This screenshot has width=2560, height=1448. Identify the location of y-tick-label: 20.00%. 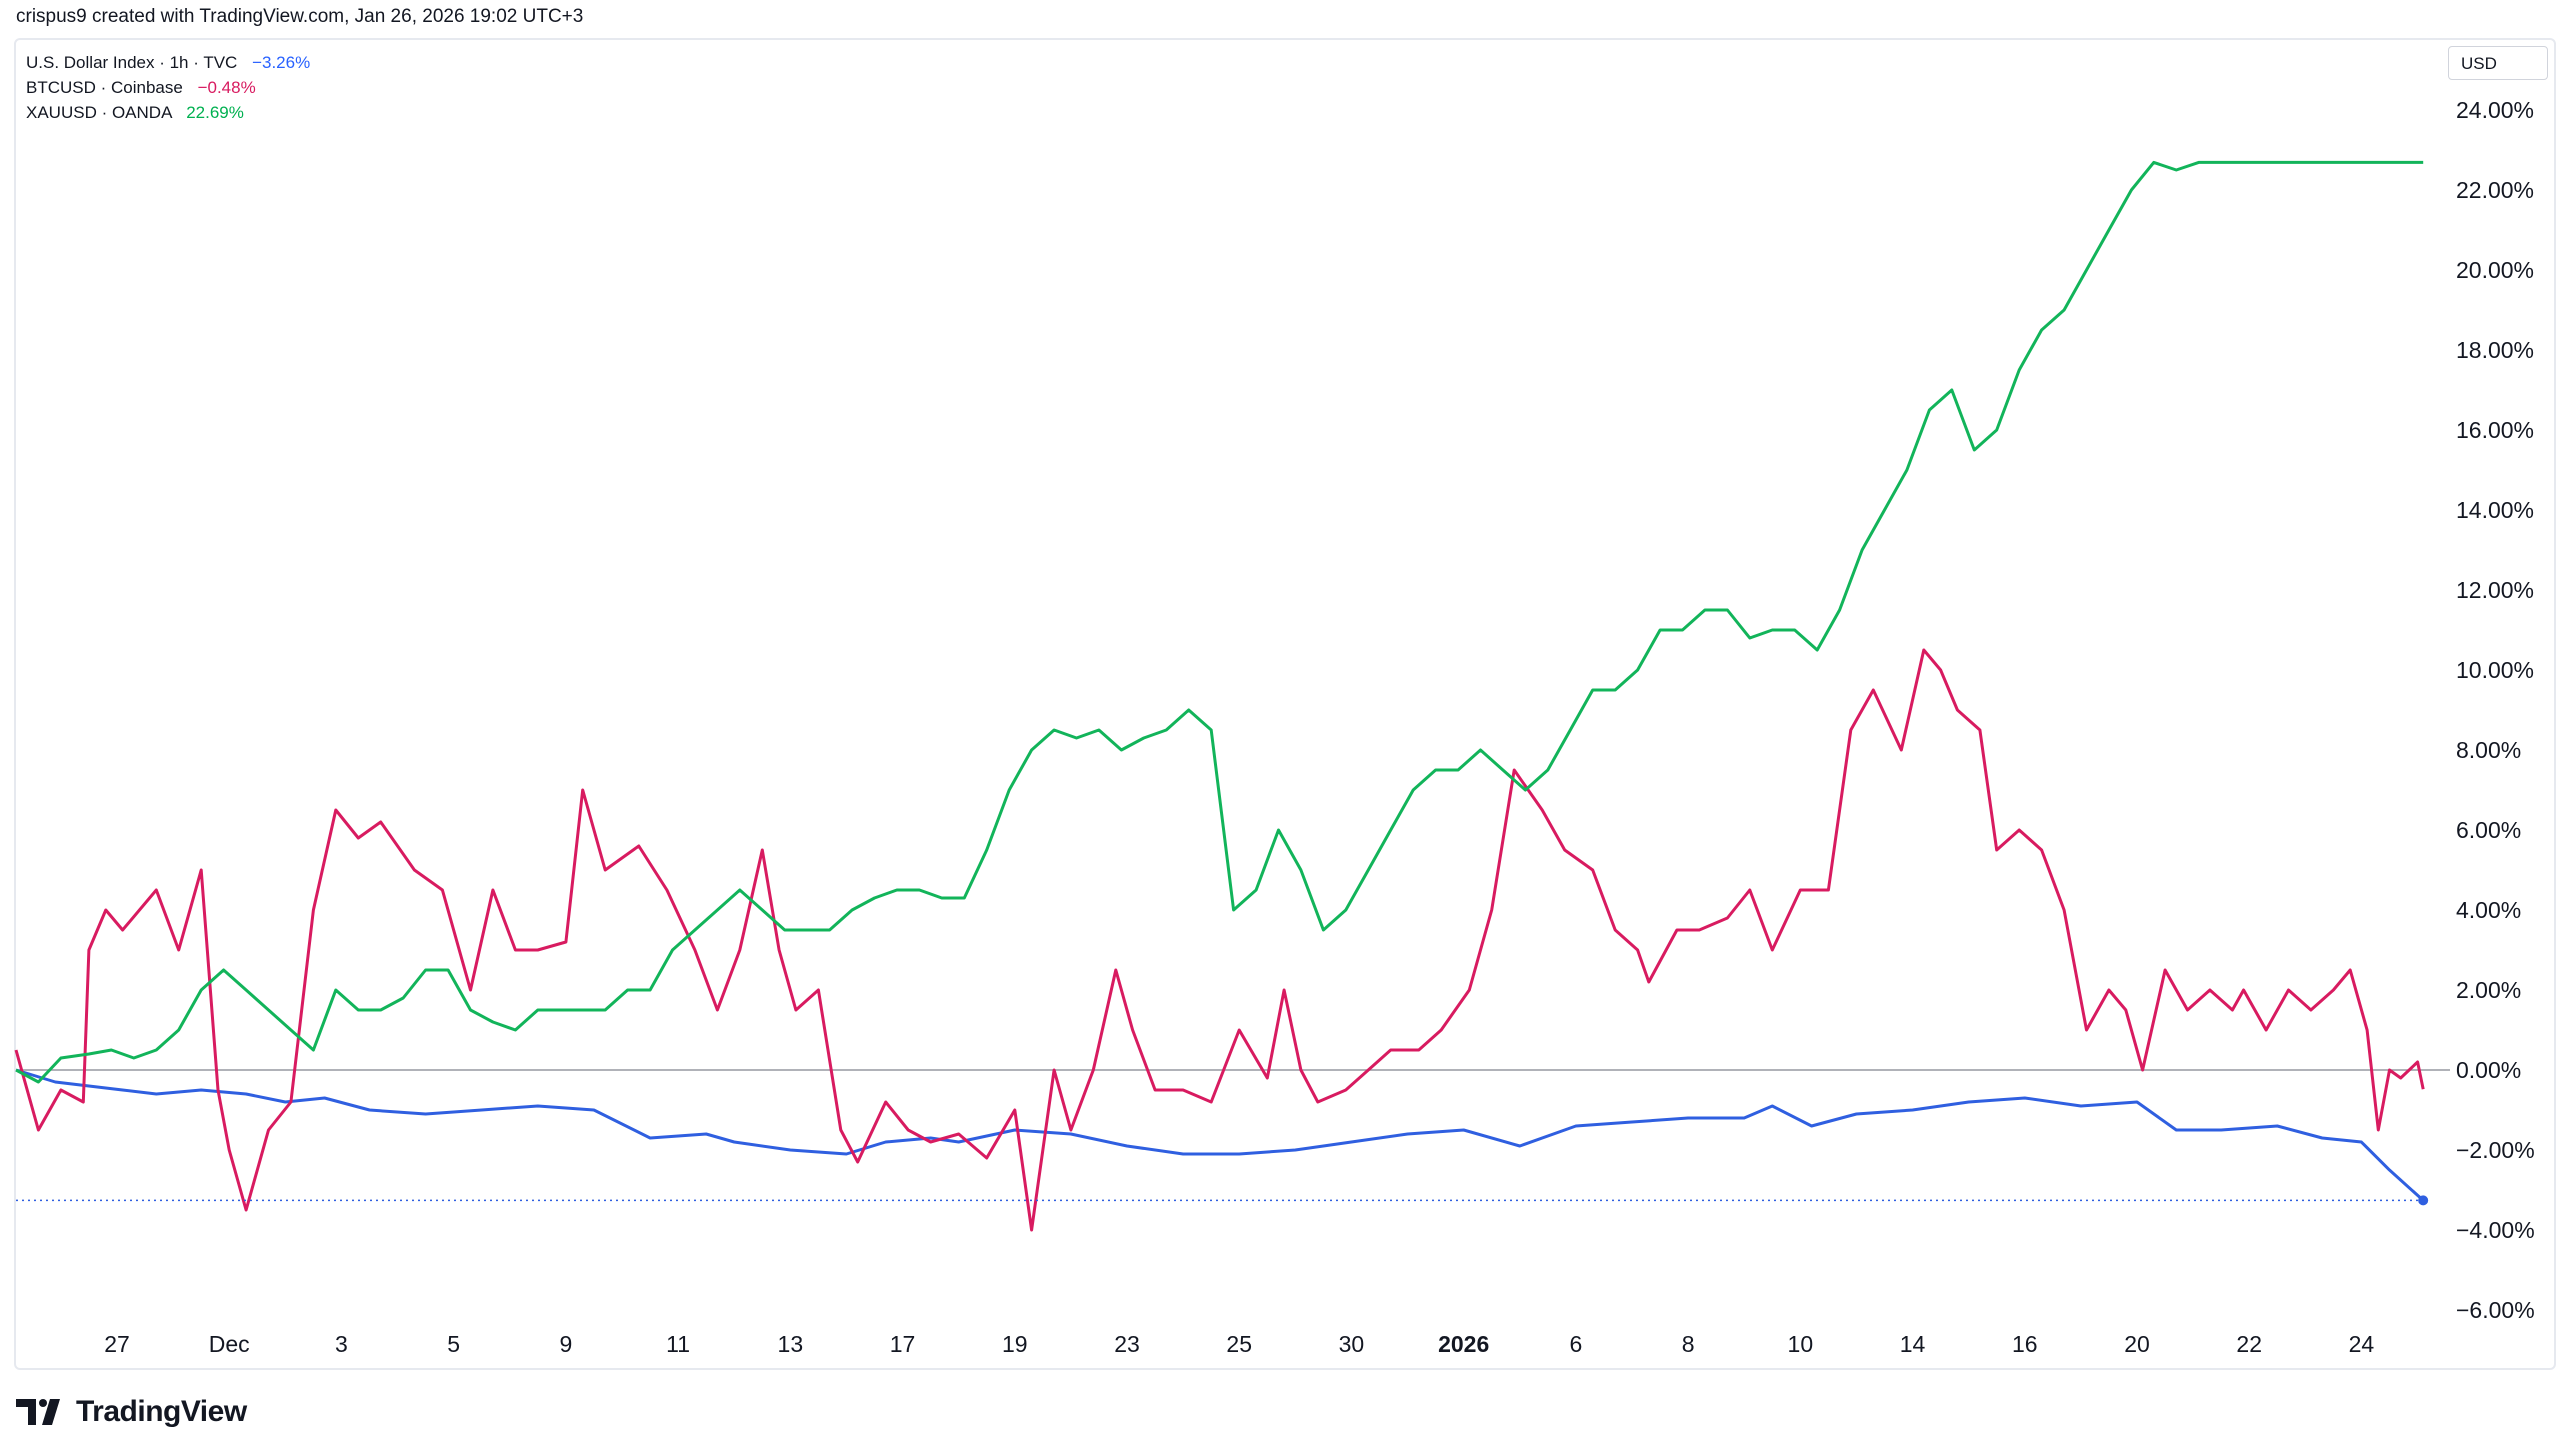
(2495, 270).